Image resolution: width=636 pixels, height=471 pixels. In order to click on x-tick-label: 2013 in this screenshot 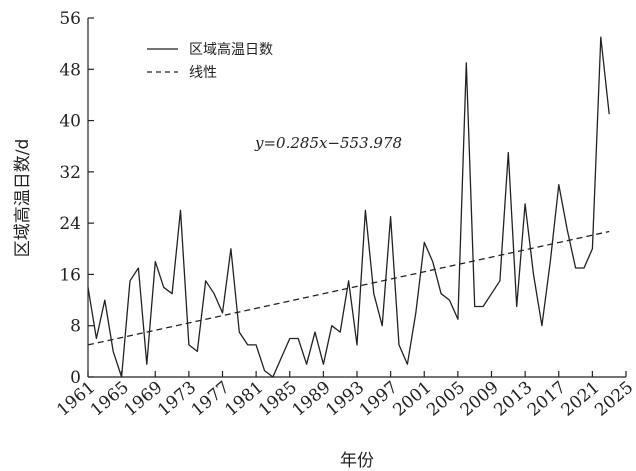, I will do `click(513, 399)`.